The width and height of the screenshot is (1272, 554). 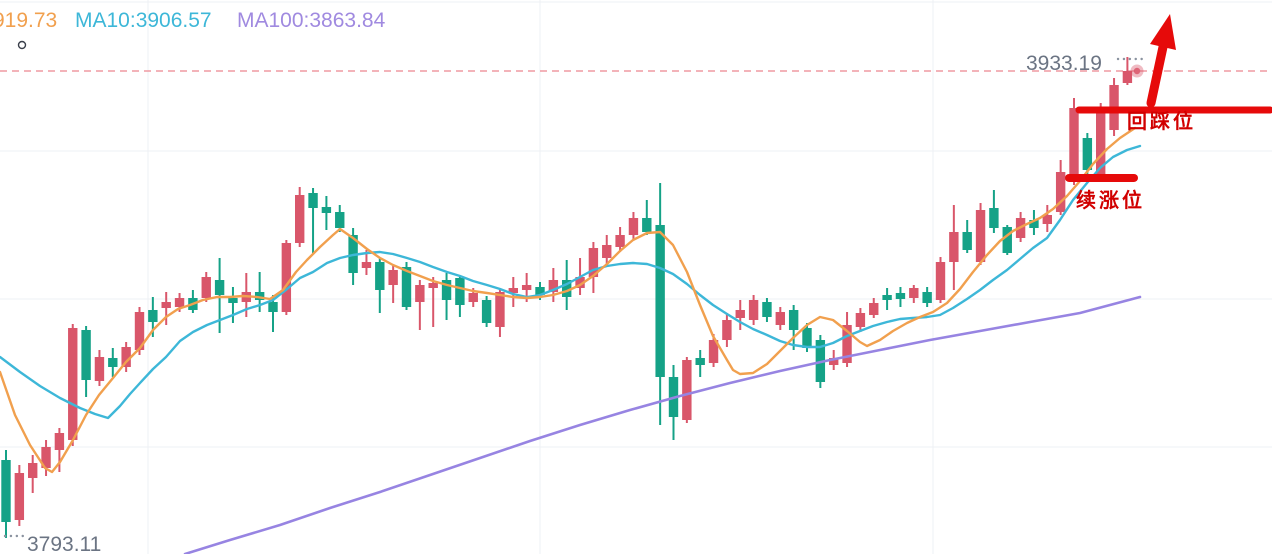 I want to click on current-price-dot, so click(x=1137, y=71).